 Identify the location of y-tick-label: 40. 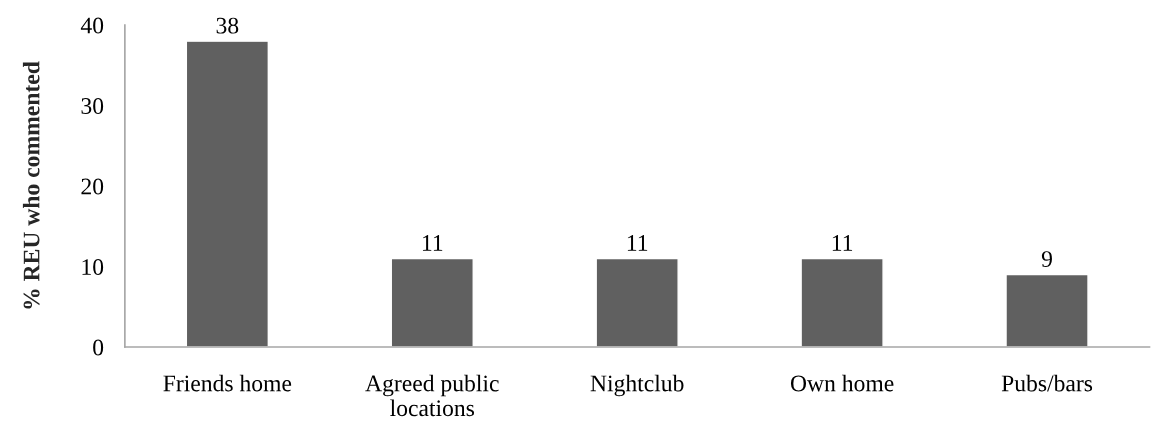
(92, 25).